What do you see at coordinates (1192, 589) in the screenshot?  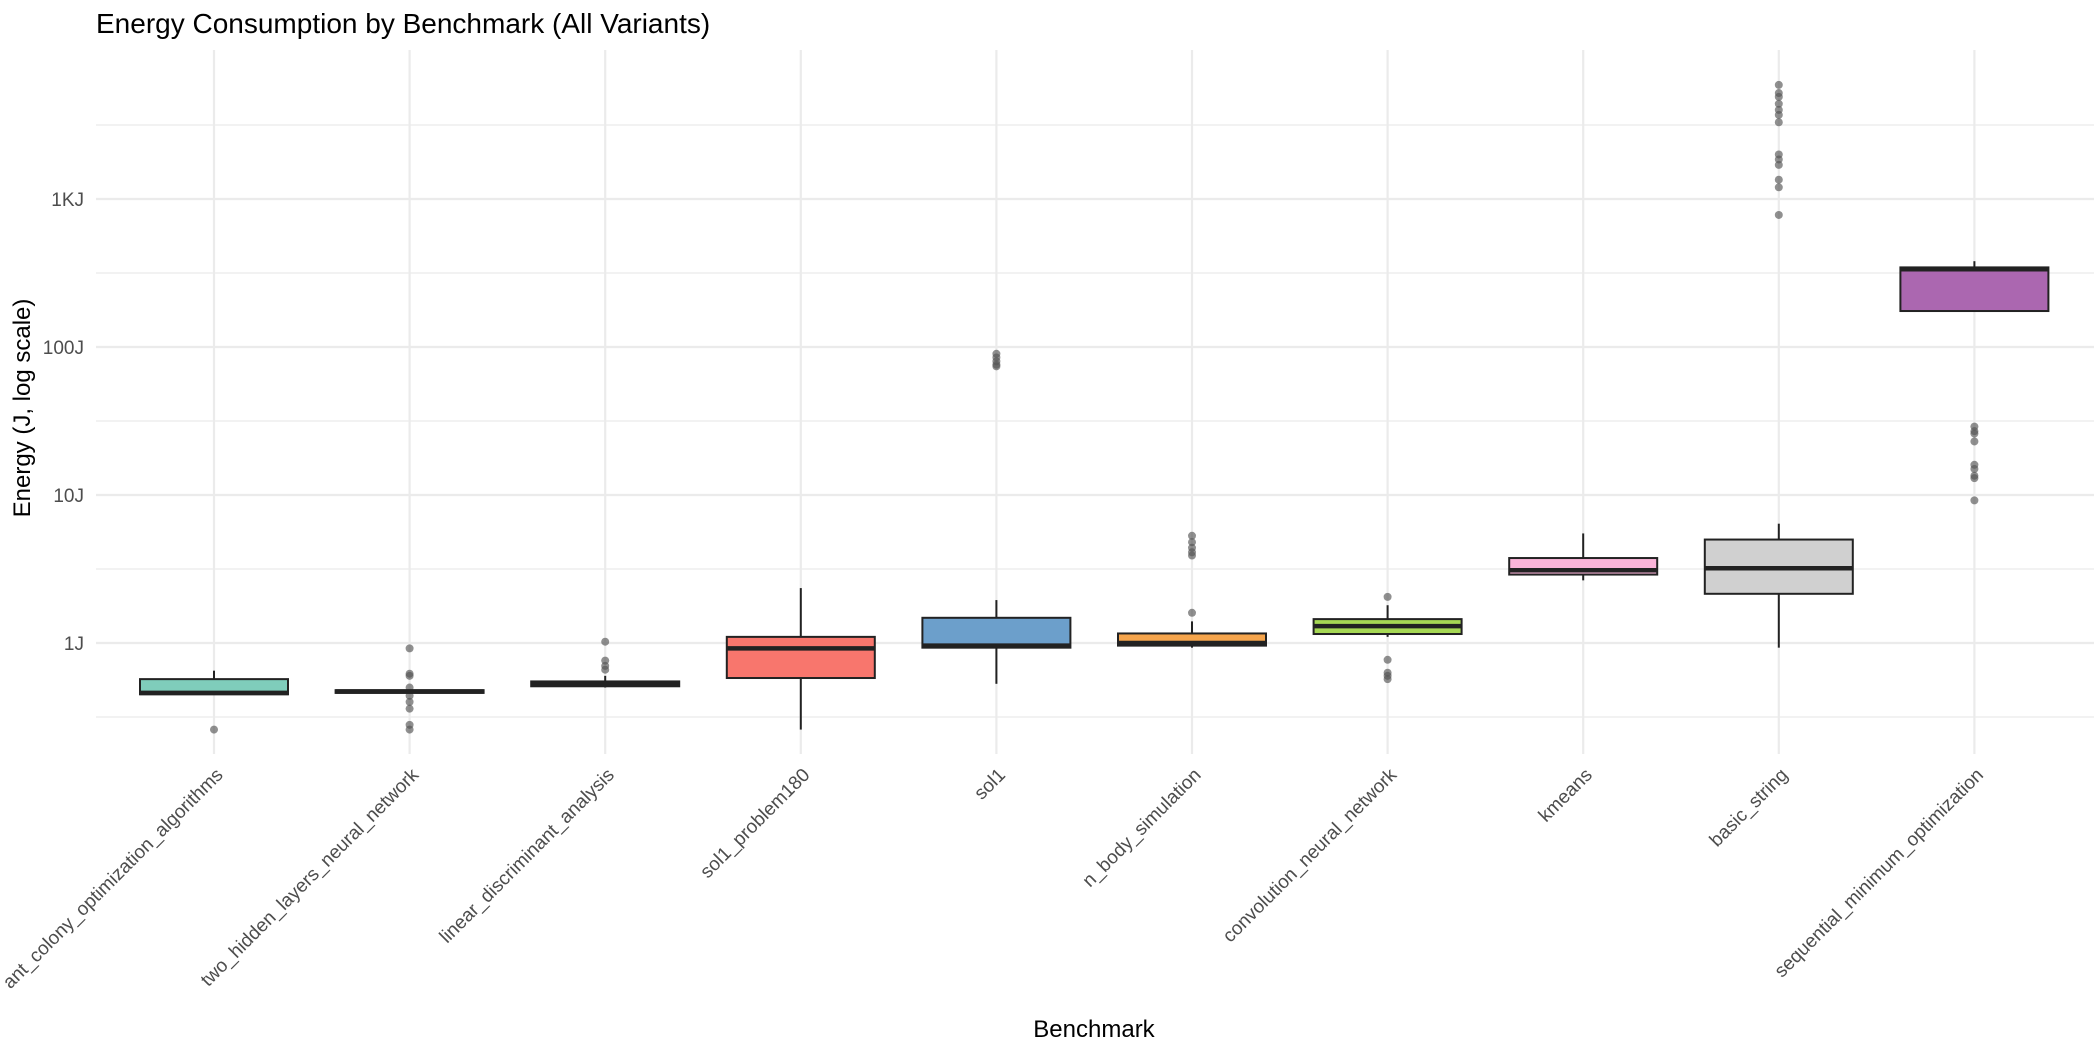 I see `box-n-body-simulation` at bounding box center [1192, 589].